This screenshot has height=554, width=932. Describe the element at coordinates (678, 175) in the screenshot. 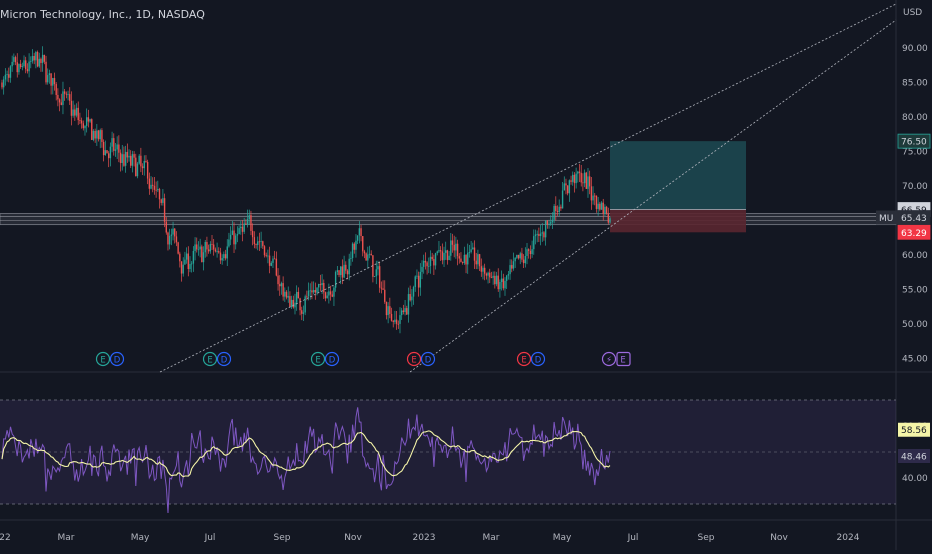

I see `profit-zone` at that location.